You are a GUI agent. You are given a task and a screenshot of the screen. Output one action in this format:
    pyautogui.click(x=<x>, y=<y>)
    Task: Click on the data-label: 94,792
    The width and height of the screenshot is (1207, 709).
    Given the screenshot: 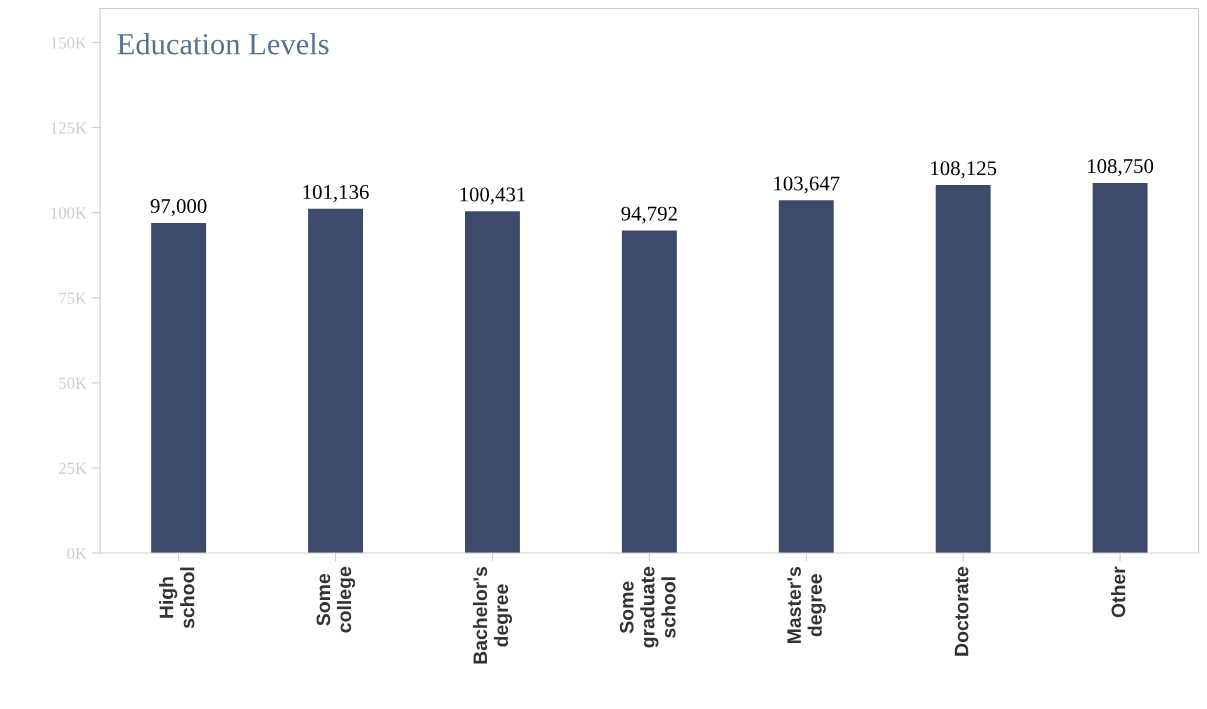 What is the action you would take?
    pyautogui.click(x=649, y=215)
    